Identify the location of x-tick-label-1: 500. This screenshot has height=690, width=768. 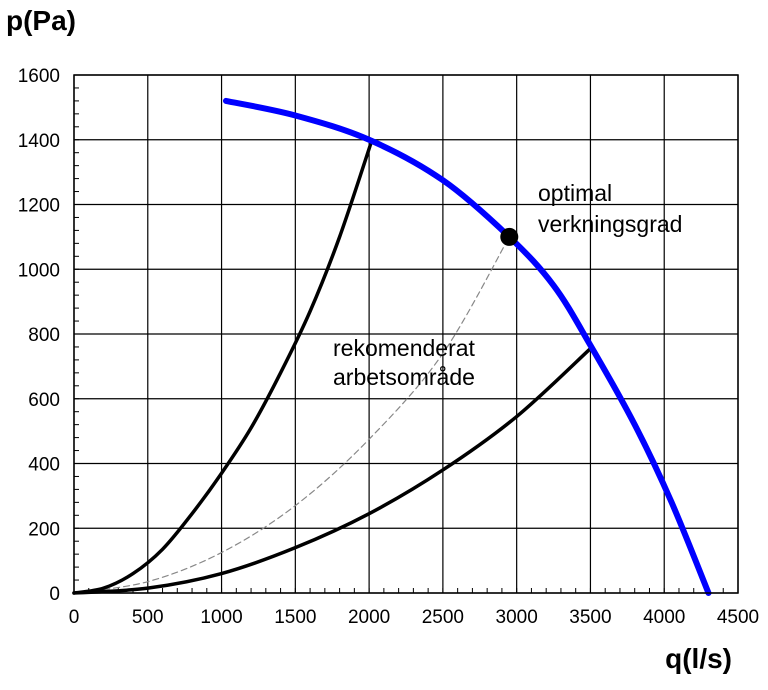
(148, 617).